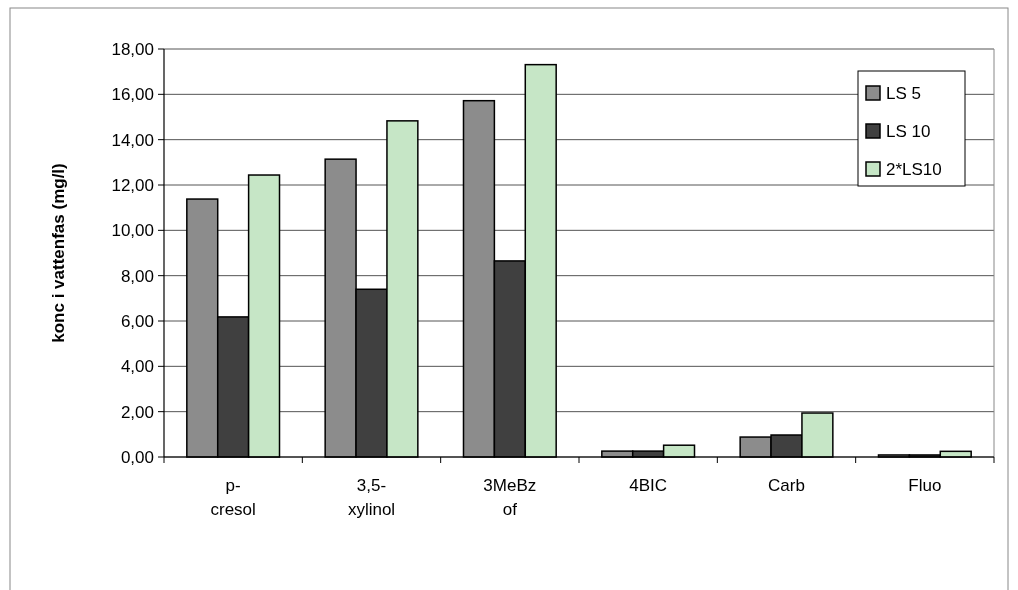 The image size is (1018, 590). Describe the element at coordinates (903, 93) in the screenshot. I see `legend-label: LS 5` at that location.